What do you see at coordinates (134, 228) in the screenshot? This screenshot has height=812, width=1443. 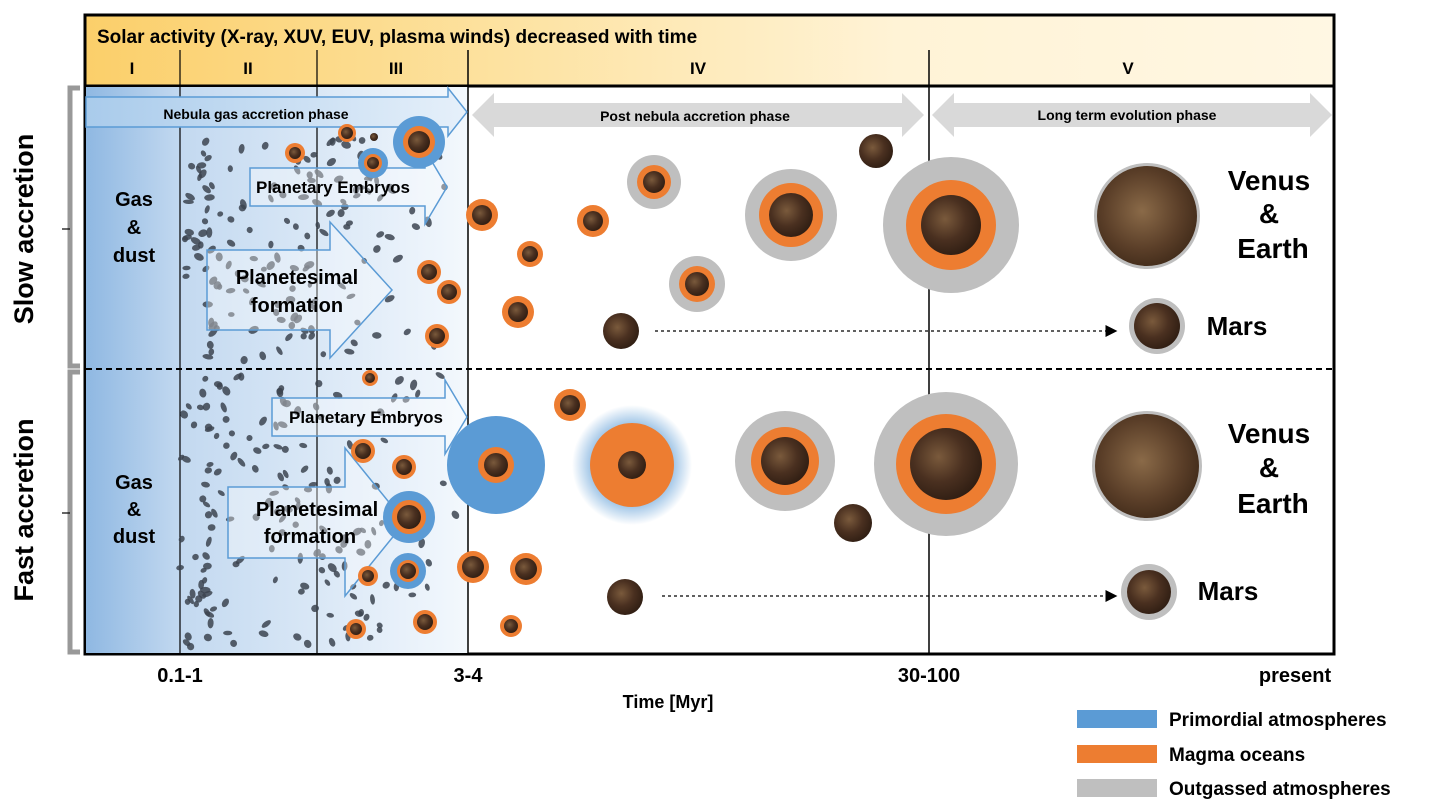 I see `amp-label-top: &` at bounding box center [134, 228].